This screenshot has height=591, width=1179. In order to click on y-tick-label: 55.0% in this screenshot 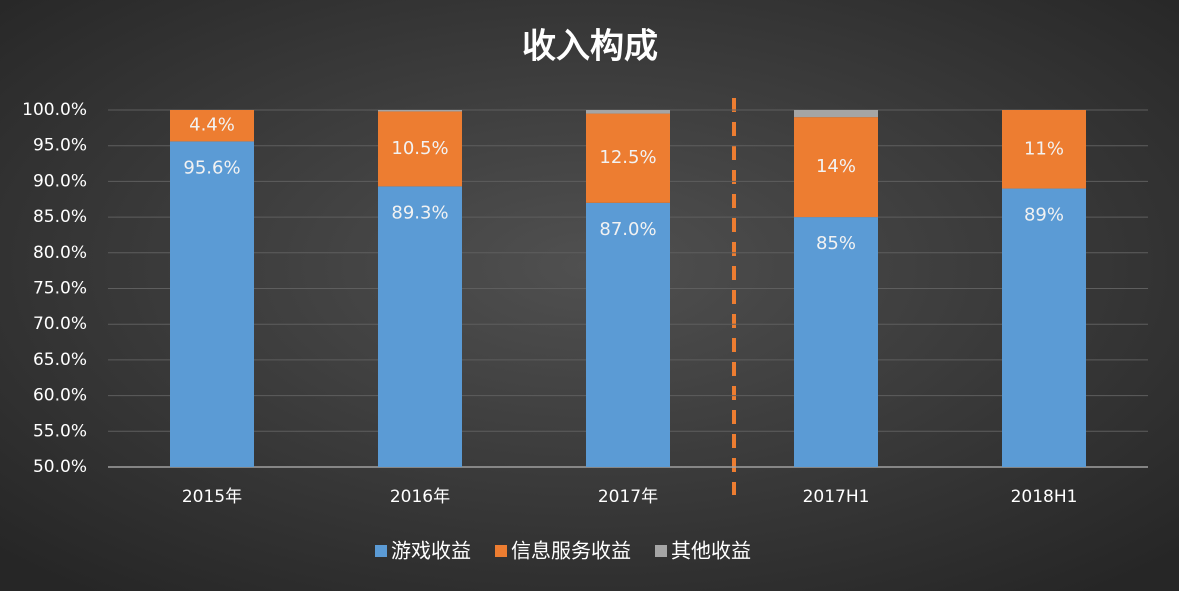, I will do `click(60, 431)`.